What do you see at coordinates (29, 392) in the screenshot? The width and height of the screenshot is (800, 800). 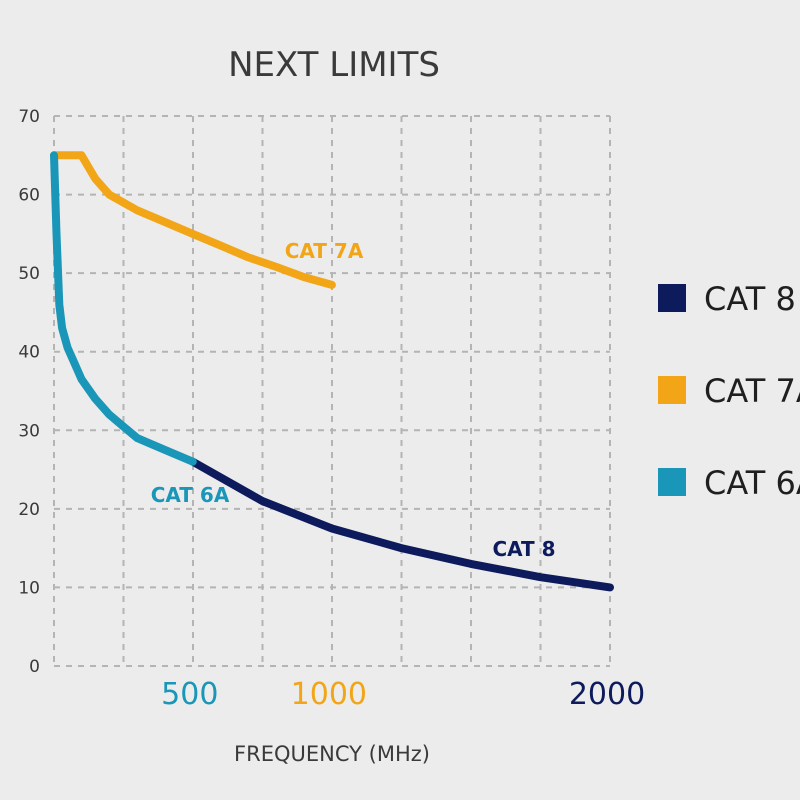 I see `y-axis: 0 10 20 30 40 50 60 70` at bounding box center [29, 392].